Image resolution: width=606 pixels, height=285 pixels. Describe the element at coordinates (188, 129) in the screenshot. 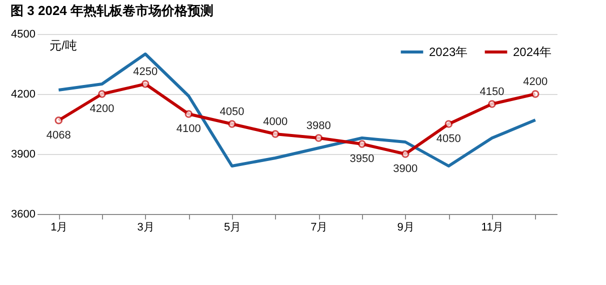

I see `data-label: 4100` at that location.